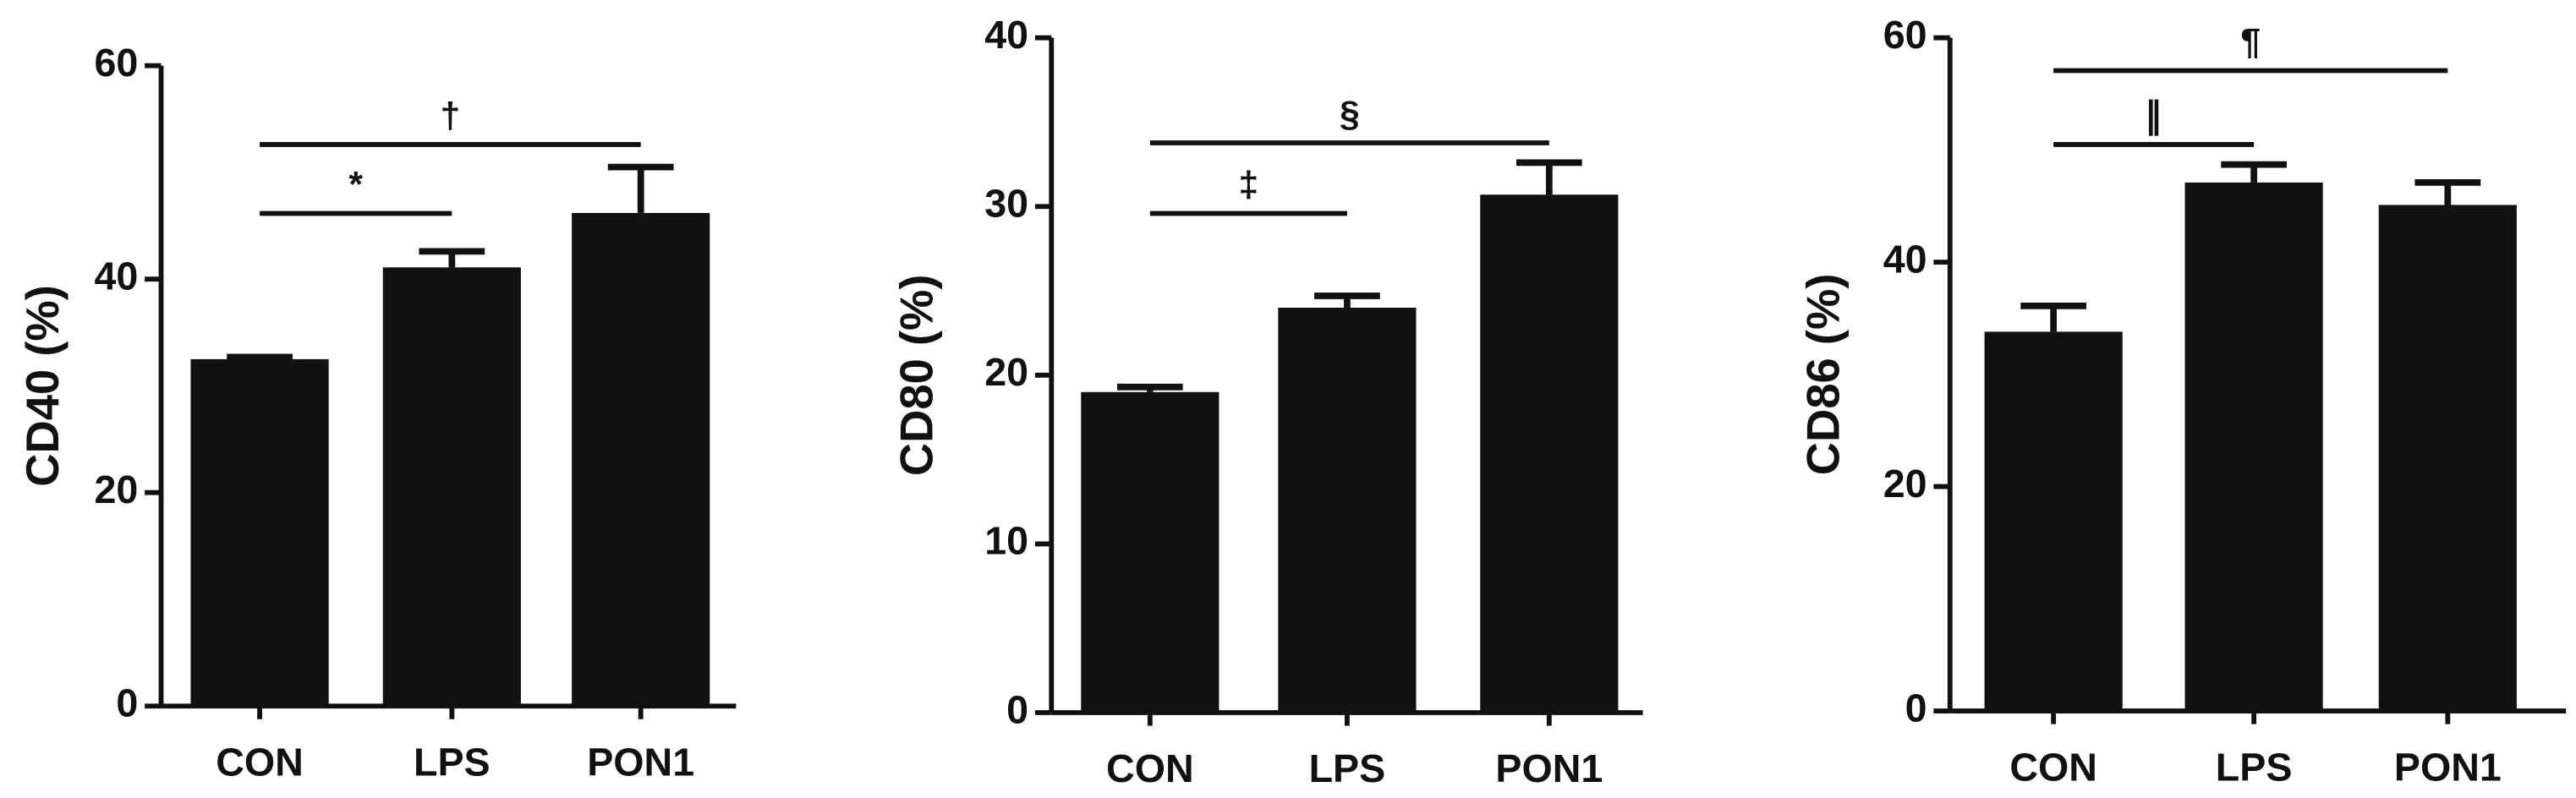 This screenshot has width=2576, height=798. Describe the element at coordinates (355, 185) in the screenshot. I see `significance-mark: *` at that location.